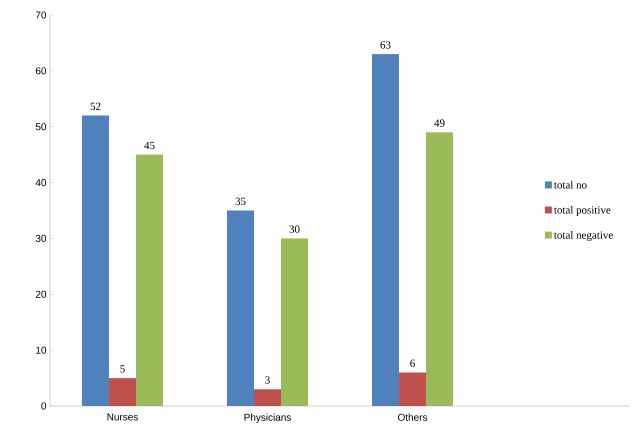 The image size is (633, 438). Describe the element at coordinates (41, 182) in the screenshot. I see `y-tick-label: 40` at that location.